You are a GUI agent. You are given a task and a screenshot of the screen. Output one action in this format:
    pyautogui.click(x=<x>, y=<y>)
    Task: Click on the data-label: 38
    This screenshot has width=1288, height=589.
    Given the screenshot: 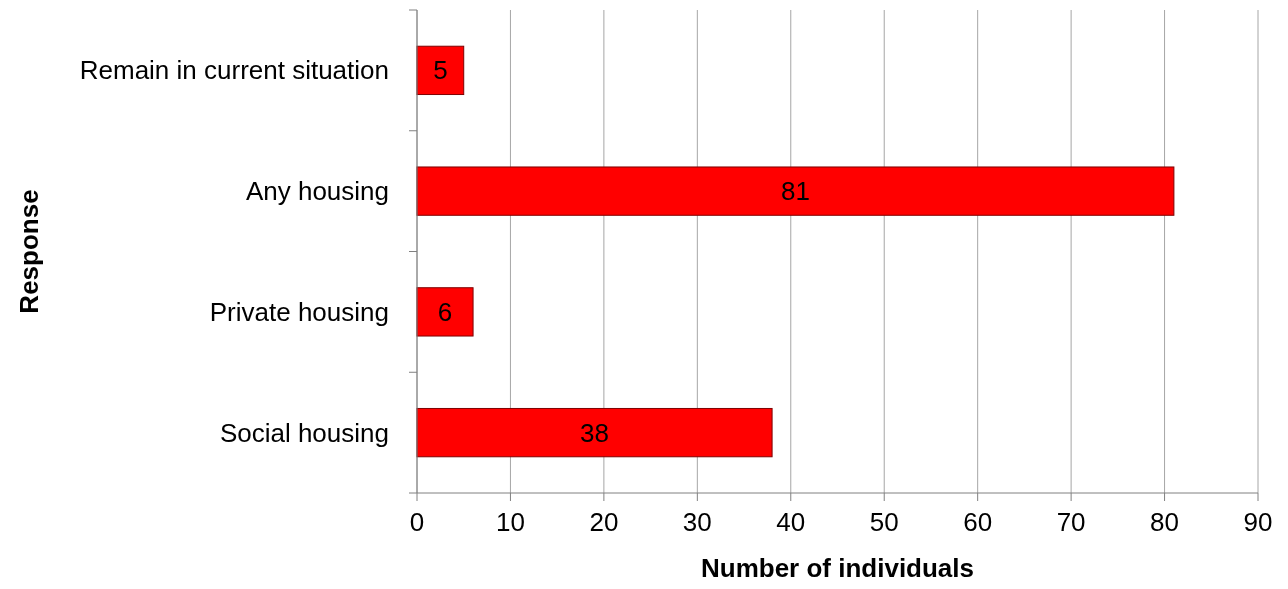 What is the action you would take?
    pyautogui.click(x=595, y=432)
    